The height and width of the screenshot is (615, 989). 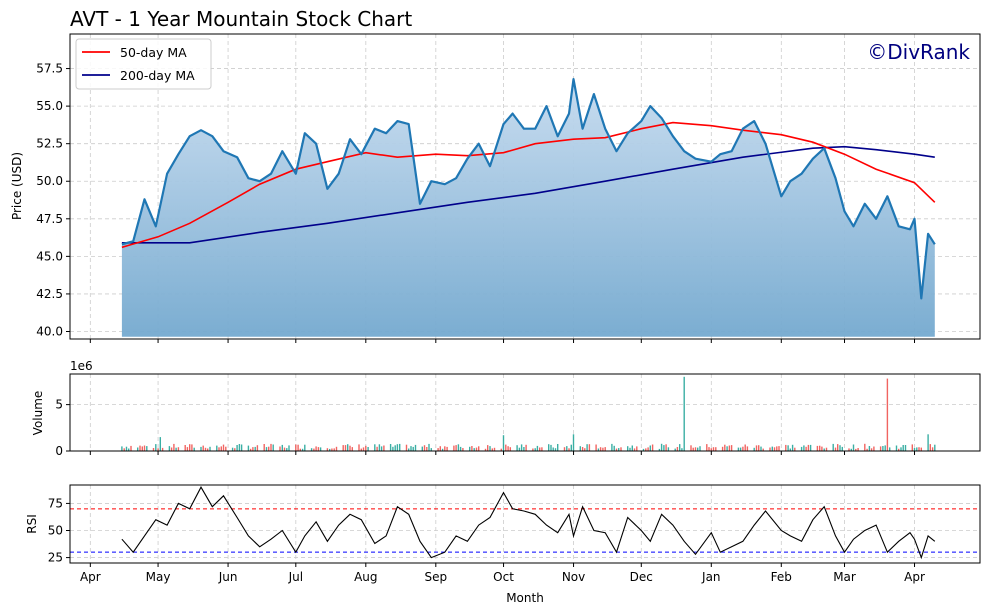 I want to click on x-tick-label-month: Feb, so click(x=781, y=577).